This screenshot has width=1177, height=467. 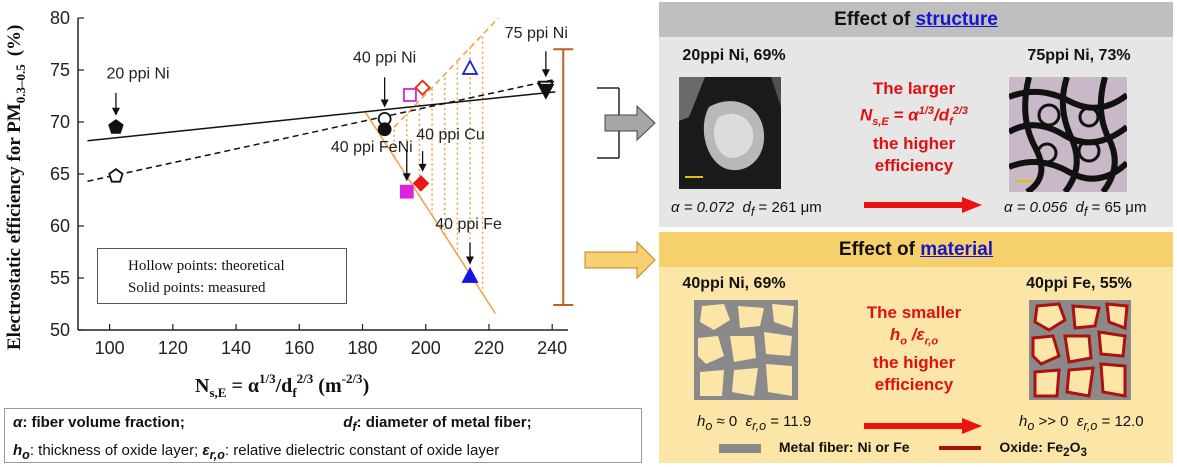 What do you see at coordinates (450, 135) in the screenshot?
I see `point-annotation: 40 ppi Cu` at bounding box center [450, 135].